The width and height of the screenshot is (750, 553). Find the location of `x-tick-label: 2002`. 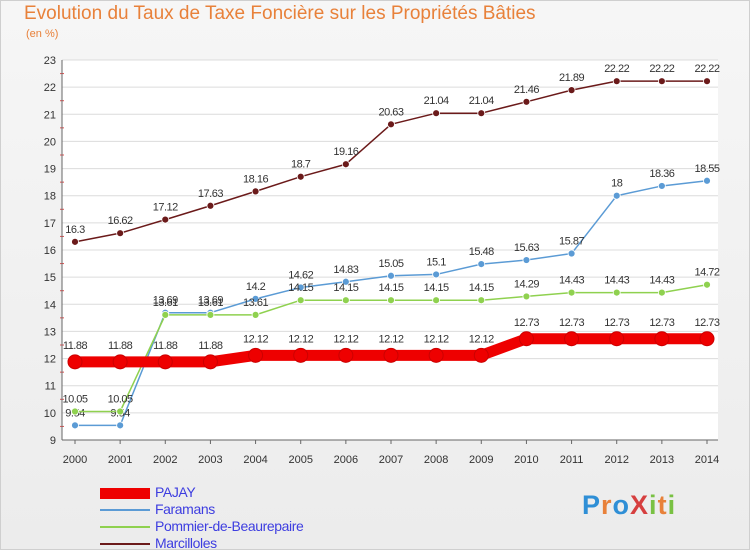

x-tick-label: 2002 is located at coordinates (165, 460).